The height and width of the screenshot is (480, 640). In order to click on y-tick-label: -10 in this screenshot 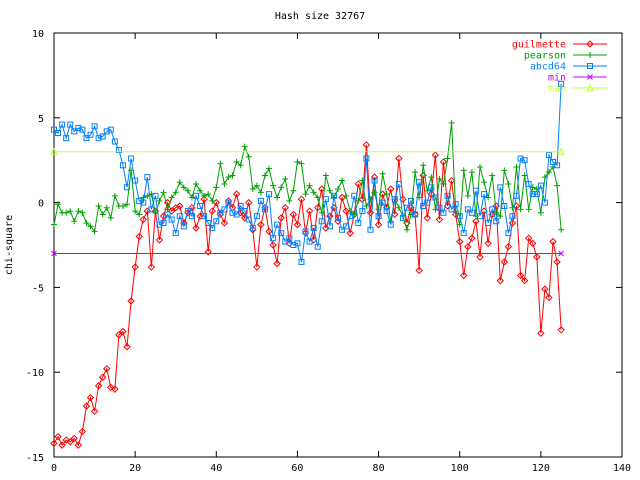, I will do `click(35, 373)`.